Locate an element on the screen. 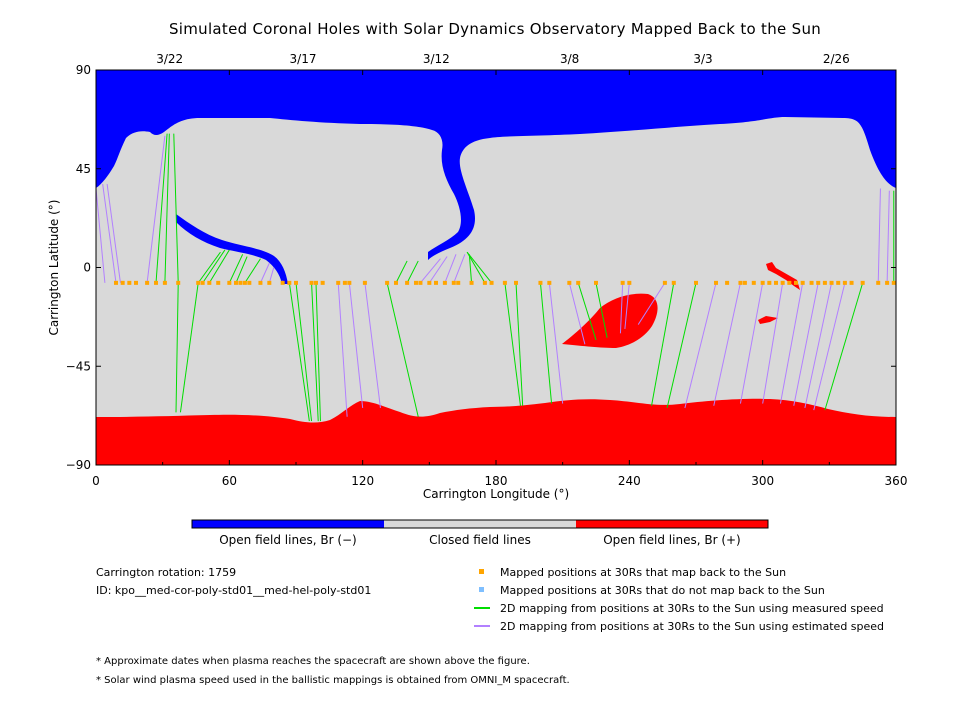  y-tick-label: 45 is located at coordinates (83, 169).